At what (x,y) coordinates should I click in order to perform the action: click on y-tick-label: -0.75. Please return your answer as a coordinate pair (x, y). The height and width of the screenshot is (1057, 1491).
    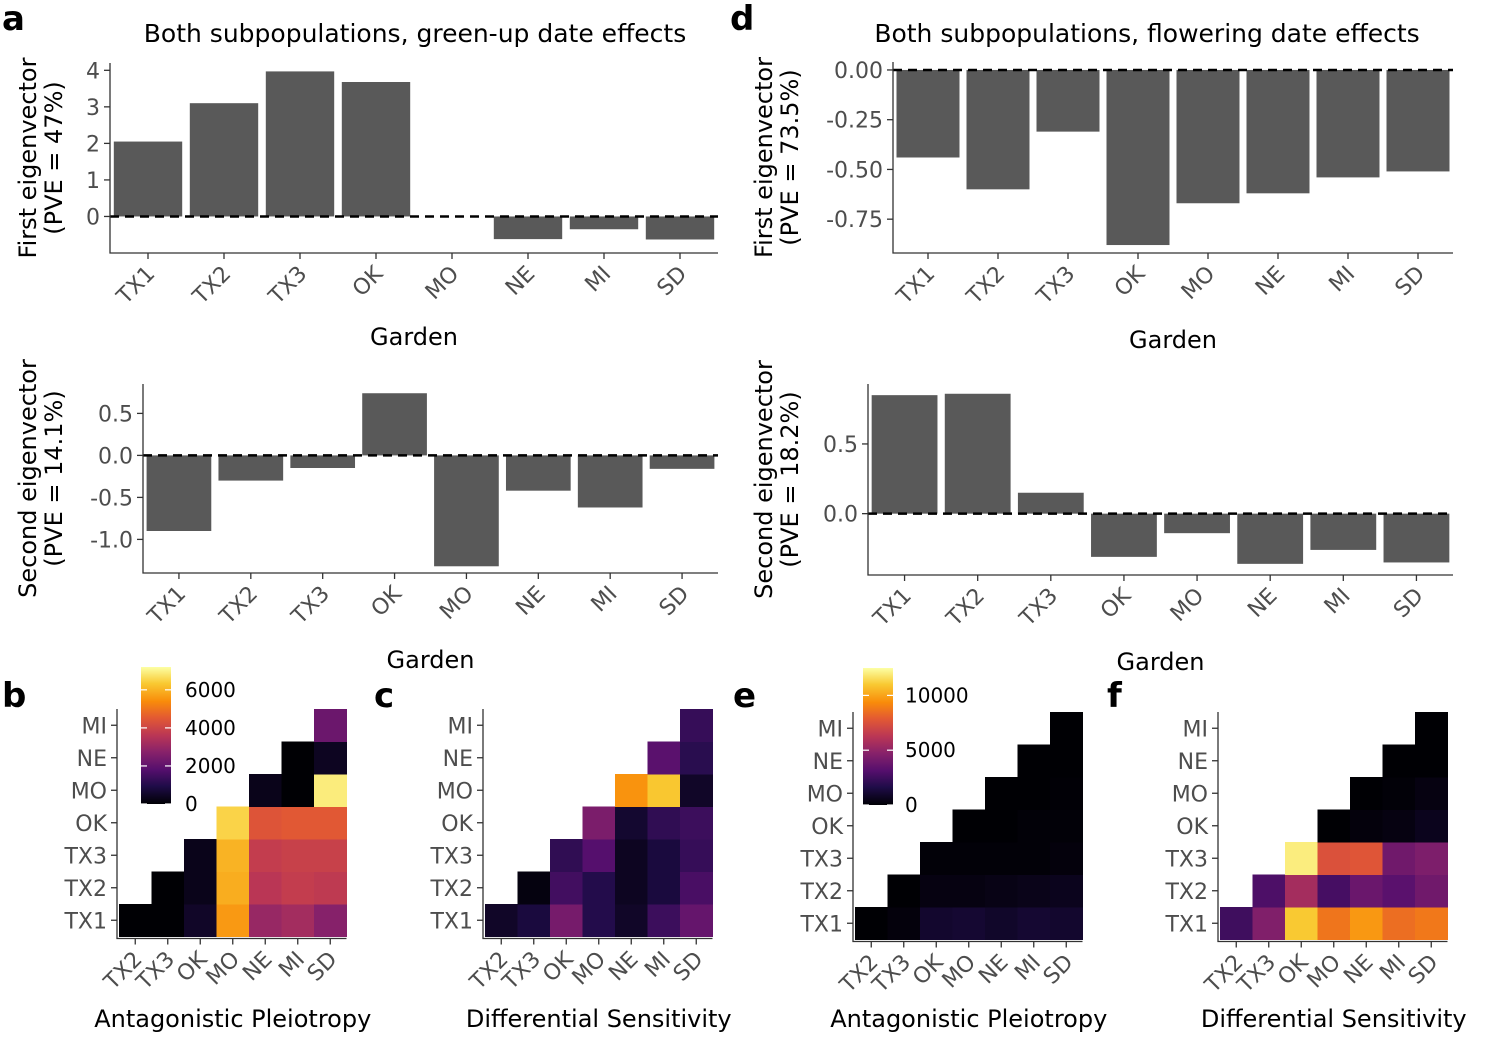
    Looking at the image, I should click on (854, 220).